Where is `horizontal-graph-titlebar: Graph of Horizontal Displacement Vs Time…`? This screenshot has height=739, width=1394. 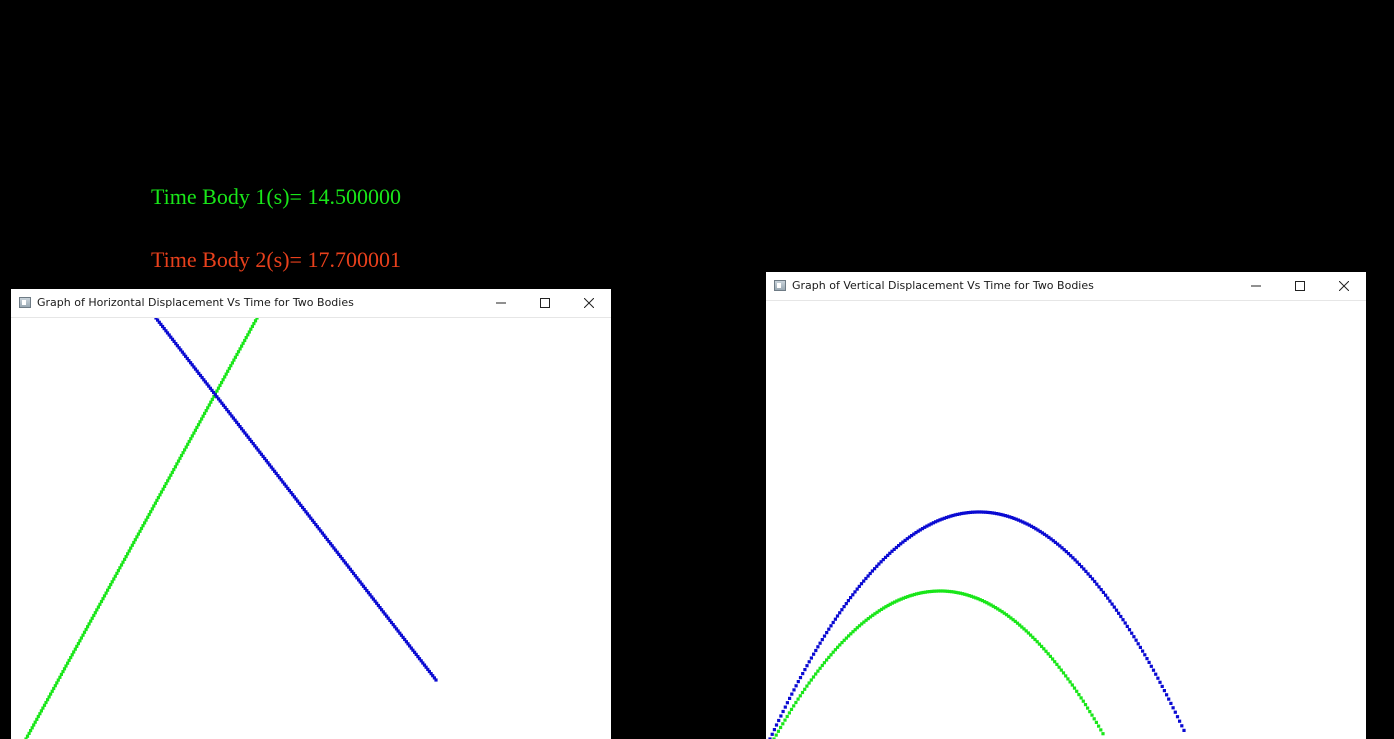
horizontal-graph-titlebar: Graph of Horizontal Displacement Vs Time… is located at coordinates (311, 303).